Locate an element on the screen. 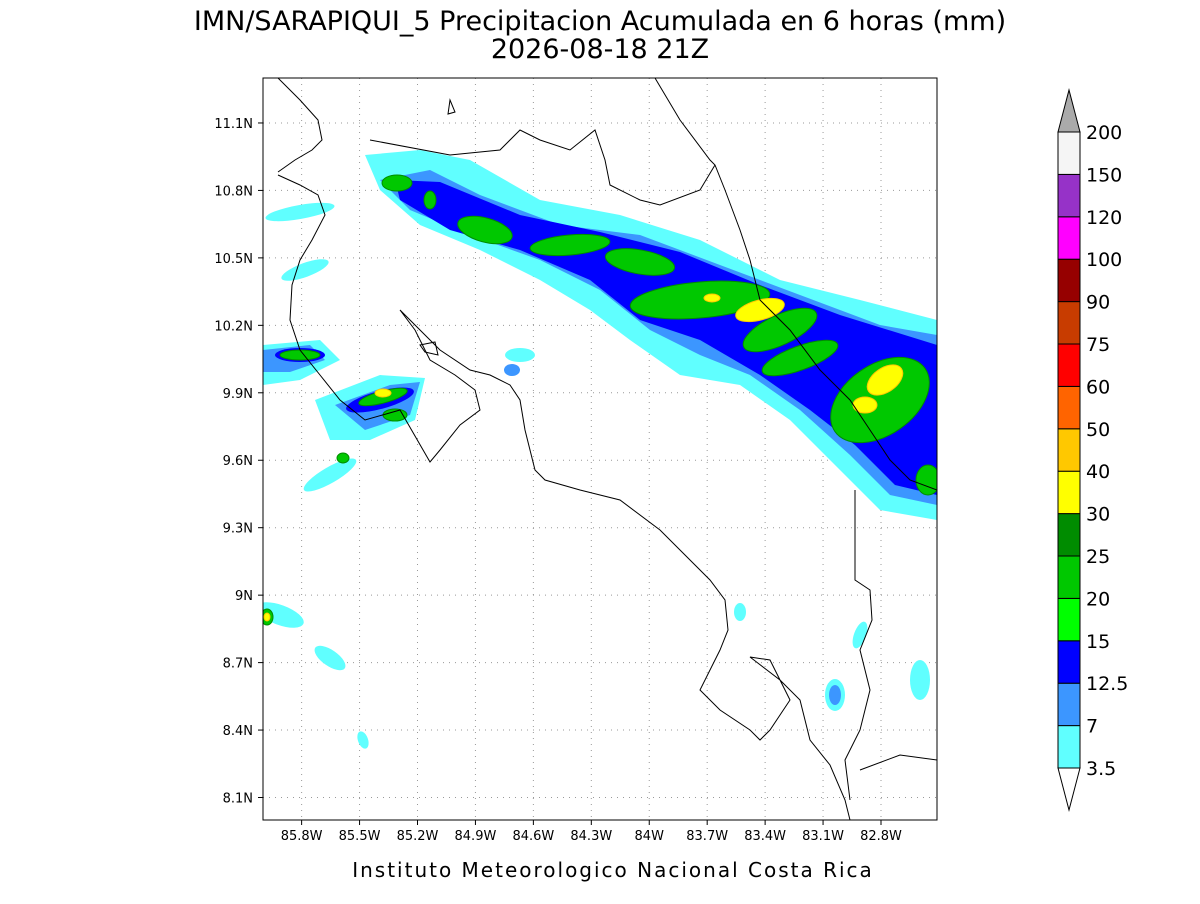 This screenshot has height=904, width=1200. lon-tick-label: 85.5W is located at coordinates (360, 836).